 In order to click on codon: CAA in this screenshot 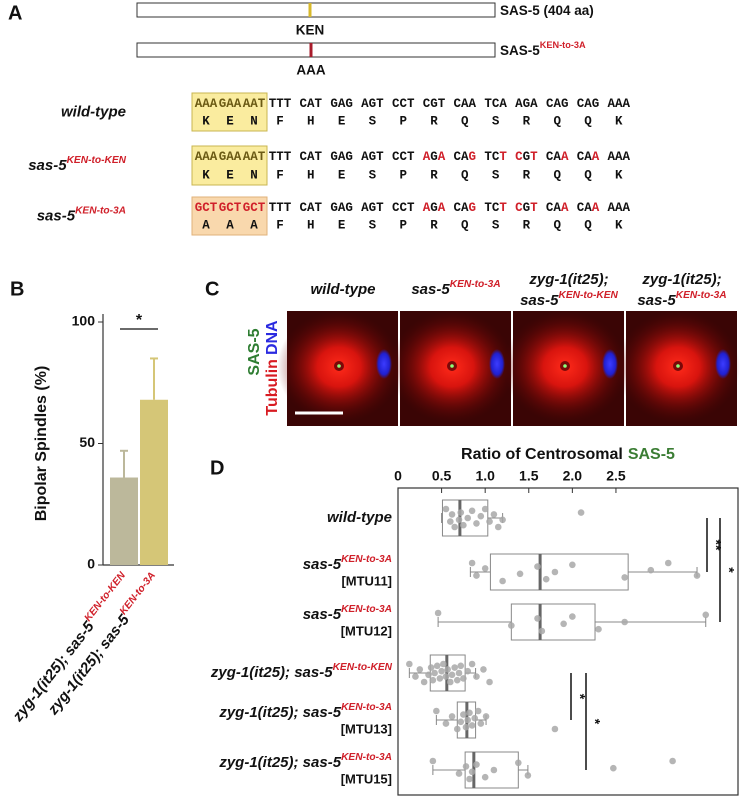, I will do `click(557, 157)`.